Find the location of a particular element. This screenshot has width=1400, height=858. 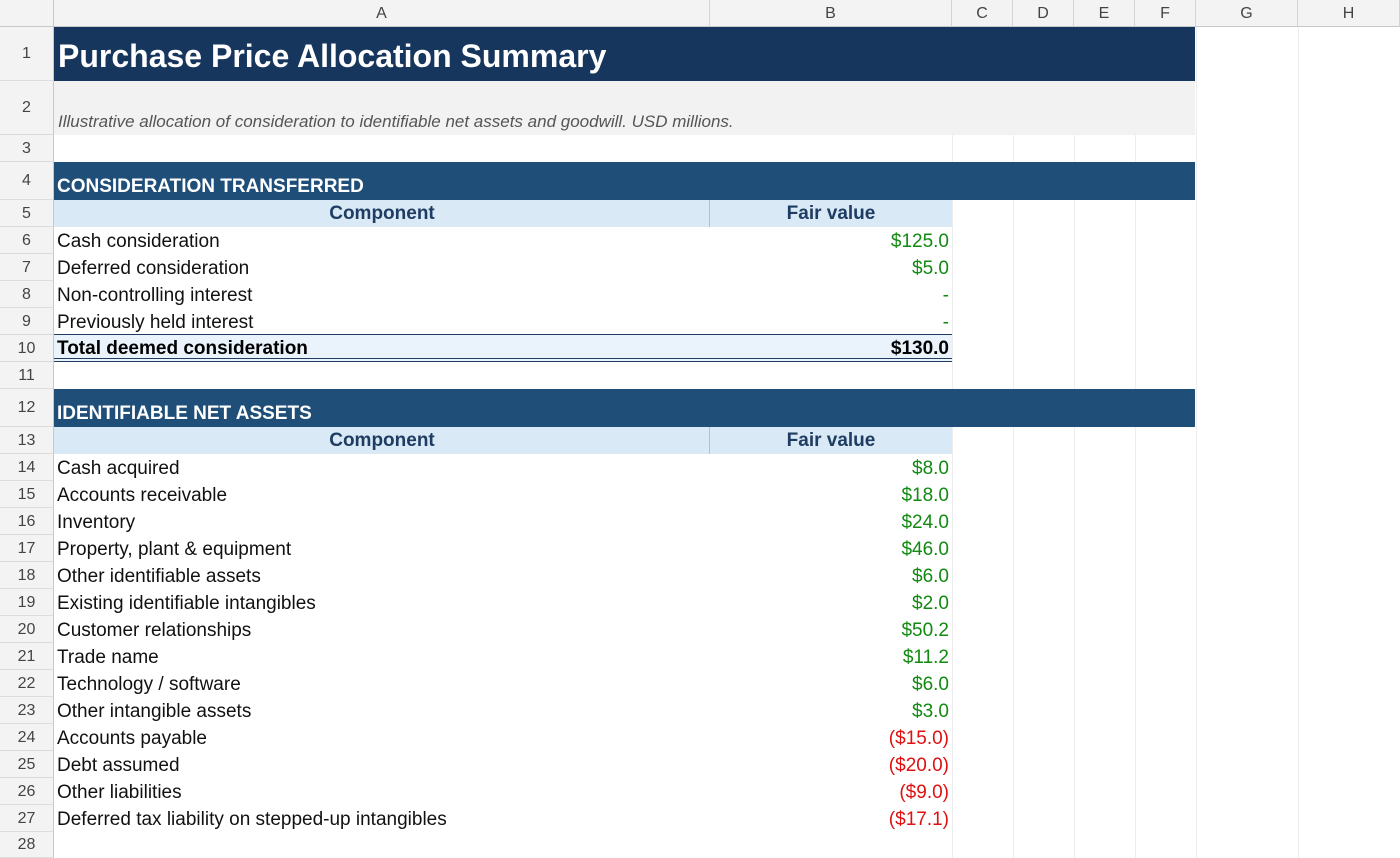

section-header-net-assets is located at coordinates (624, 408).